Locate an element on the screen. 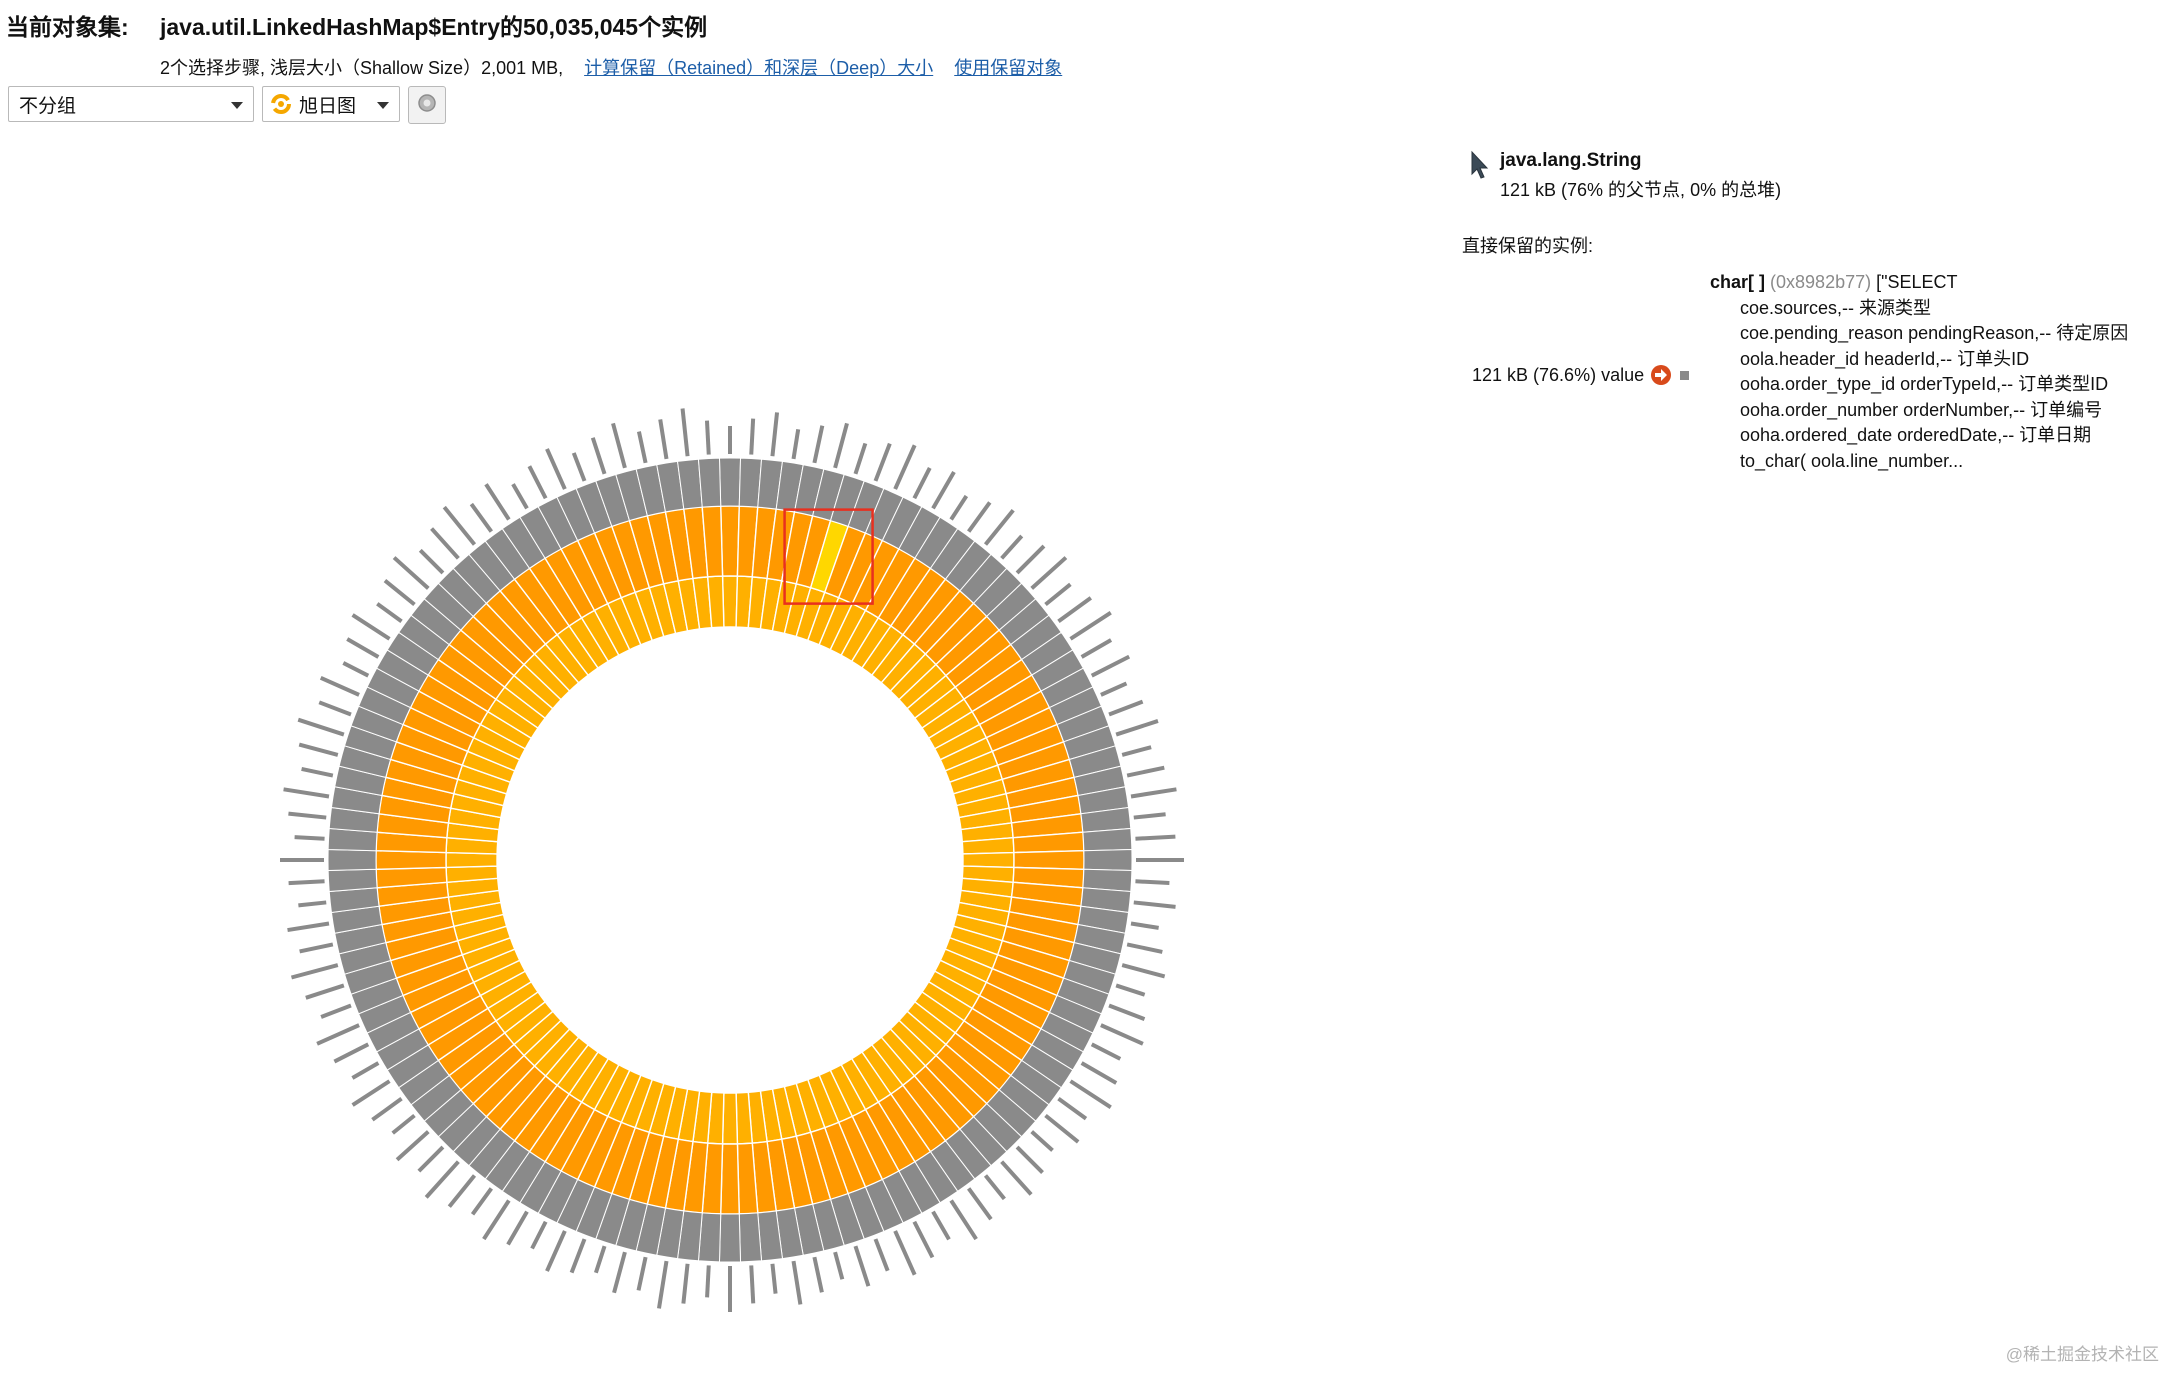 The height and width of the screenshot is (1390, 2171). sunburst-segment-char---30 is located at coordinates (1108, 860).